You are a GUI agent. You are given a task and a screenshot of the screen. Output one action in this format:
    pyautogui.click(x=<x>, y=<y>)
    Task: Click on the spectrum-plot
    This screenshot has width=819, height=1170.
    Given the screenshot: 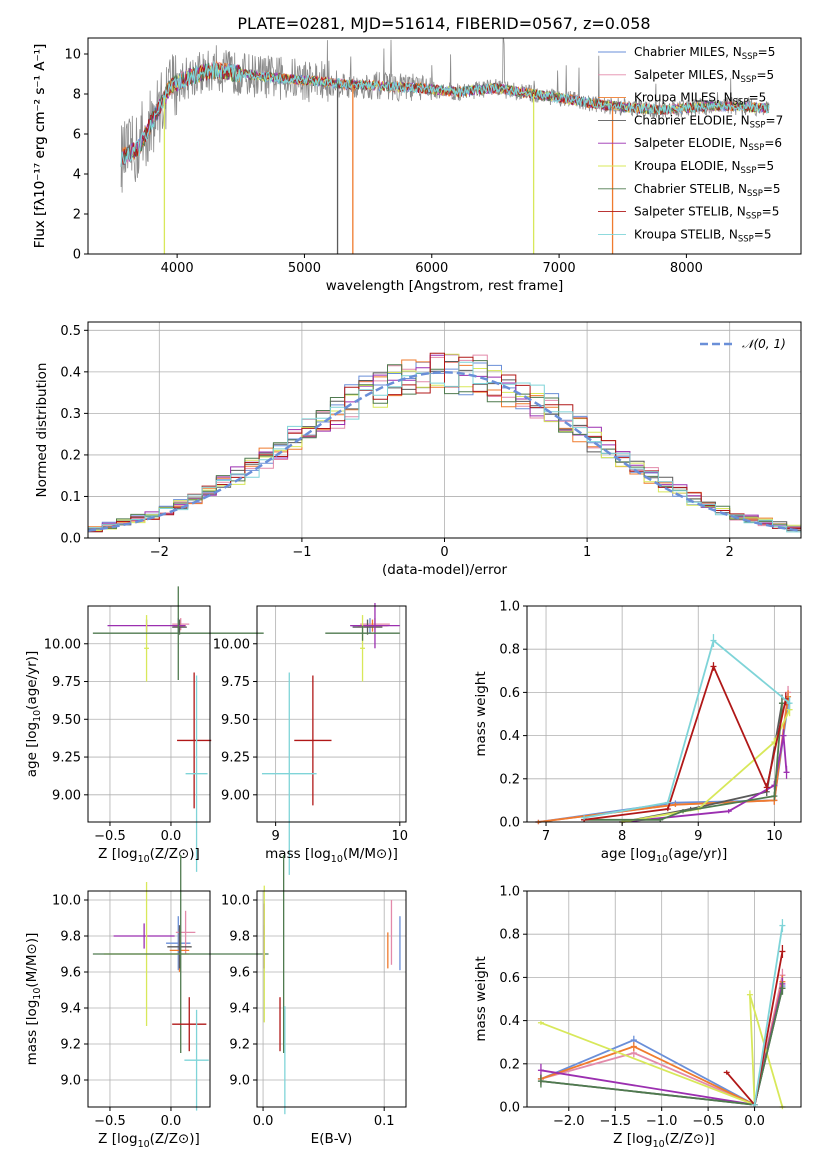 What is the action you would take?
    pyautogui.click(x=445, y=146)
    